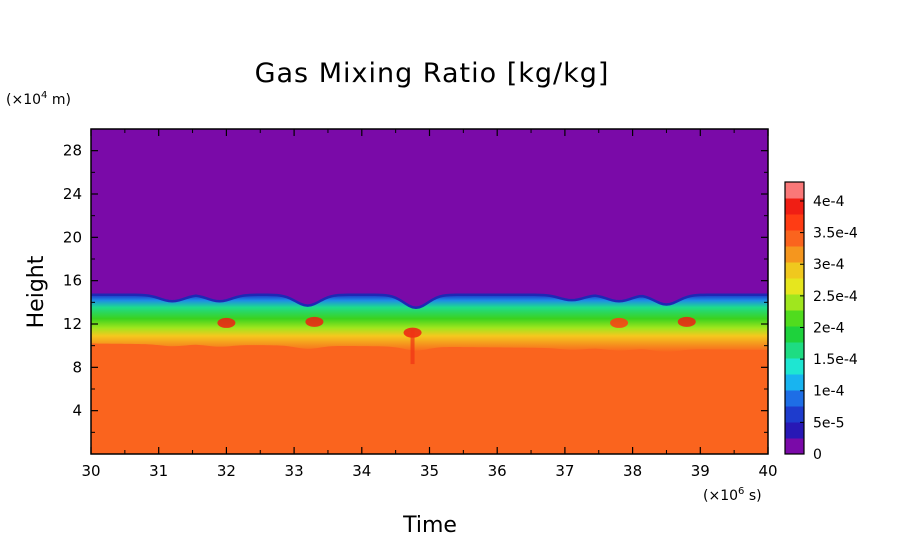 This screenshot has width=904, height=544. Describe the element at coordinates (72, 151) in the screenshot. I see `y-tick-label: 28` at that location.